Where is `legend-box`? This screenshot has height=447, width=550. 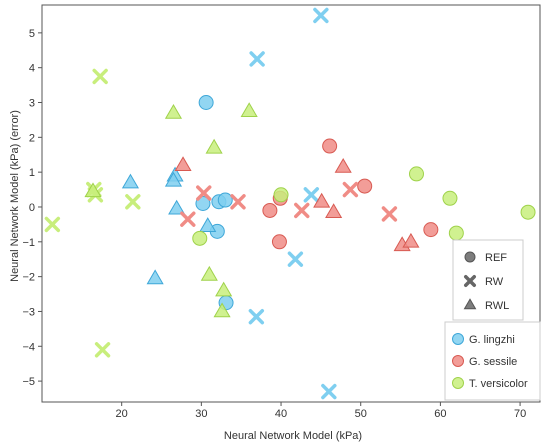
legend-box is located at coordinates (488, 280).